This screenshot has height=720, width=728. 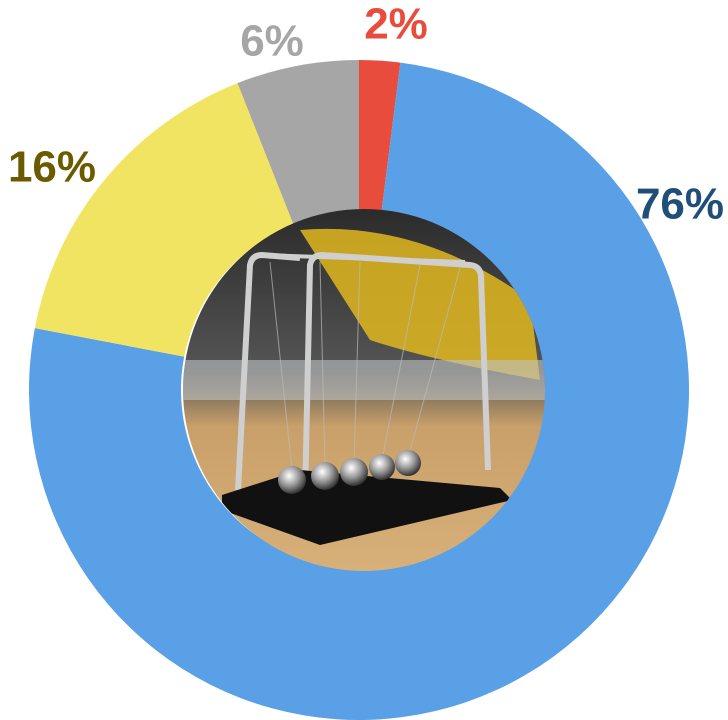 I want to click on value-label: 76%, so click(x=680, y=204).